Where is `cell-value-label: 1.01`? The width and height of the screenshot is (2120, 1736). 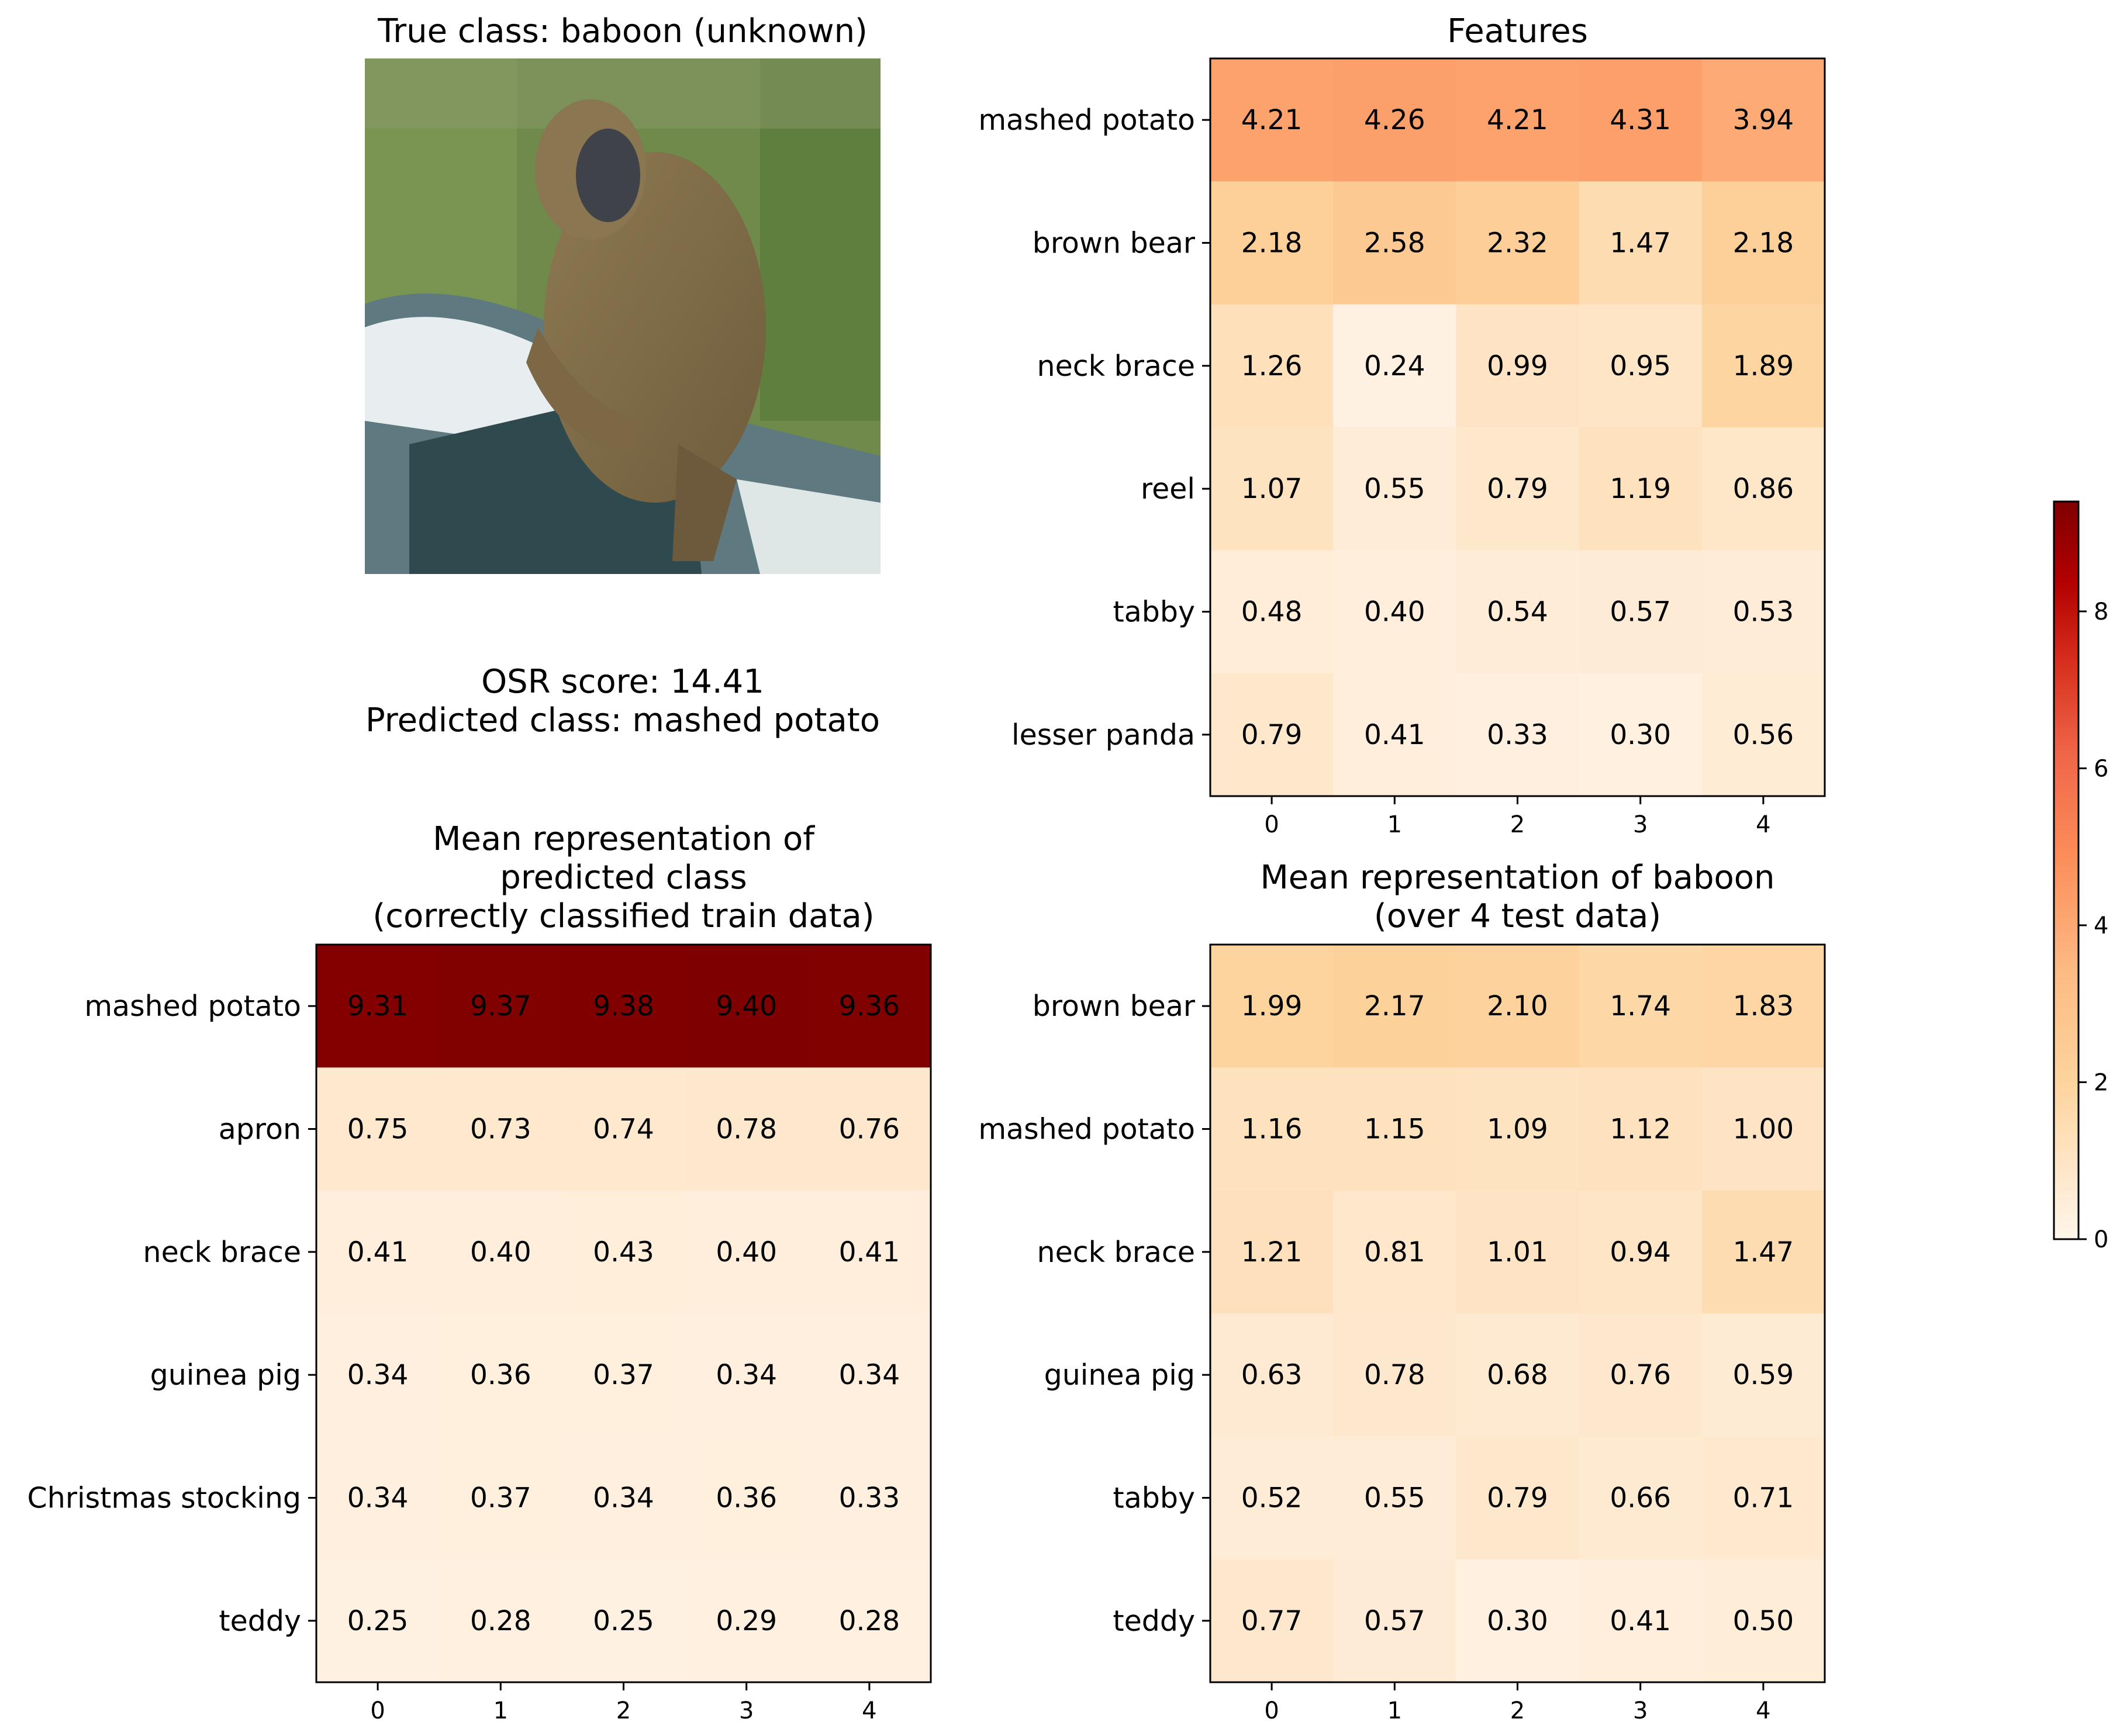 cell-value-label: 1.01 is located at coordinates (1517, 1252).